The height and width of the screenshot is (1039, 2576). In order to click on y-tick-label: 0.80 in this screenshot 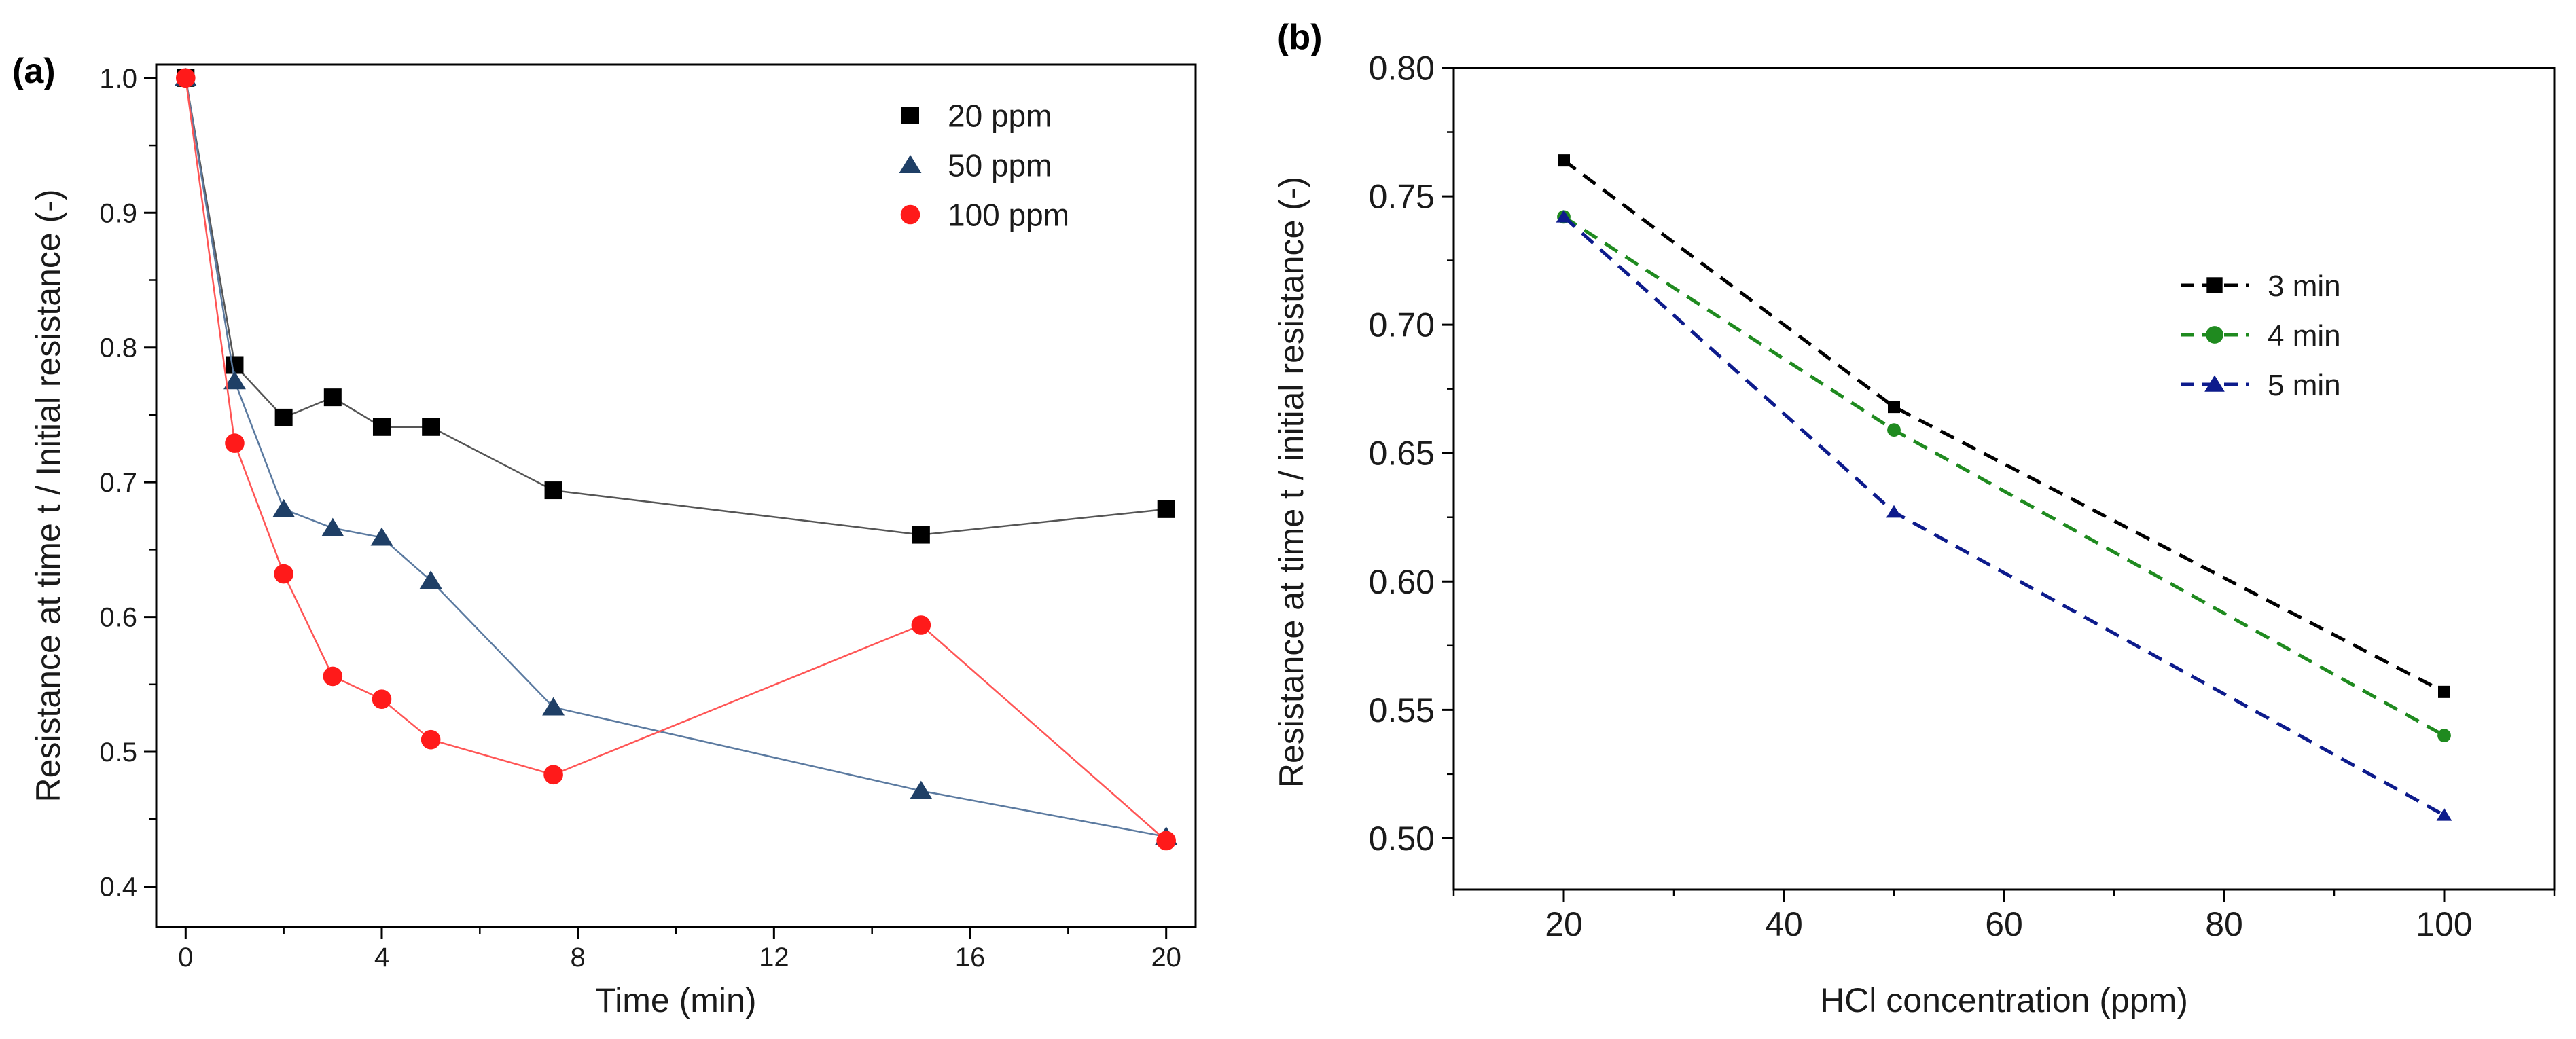, I will do `click(1402, 69)`.